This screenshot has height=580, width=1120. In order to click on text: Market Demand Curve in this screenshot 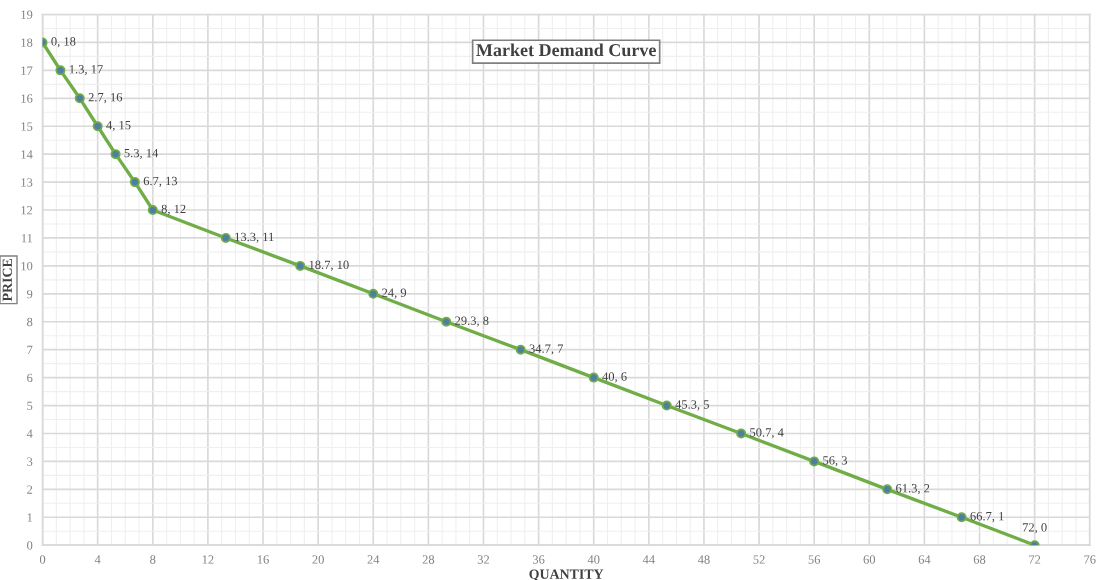, I will do `click(566, 50)`.